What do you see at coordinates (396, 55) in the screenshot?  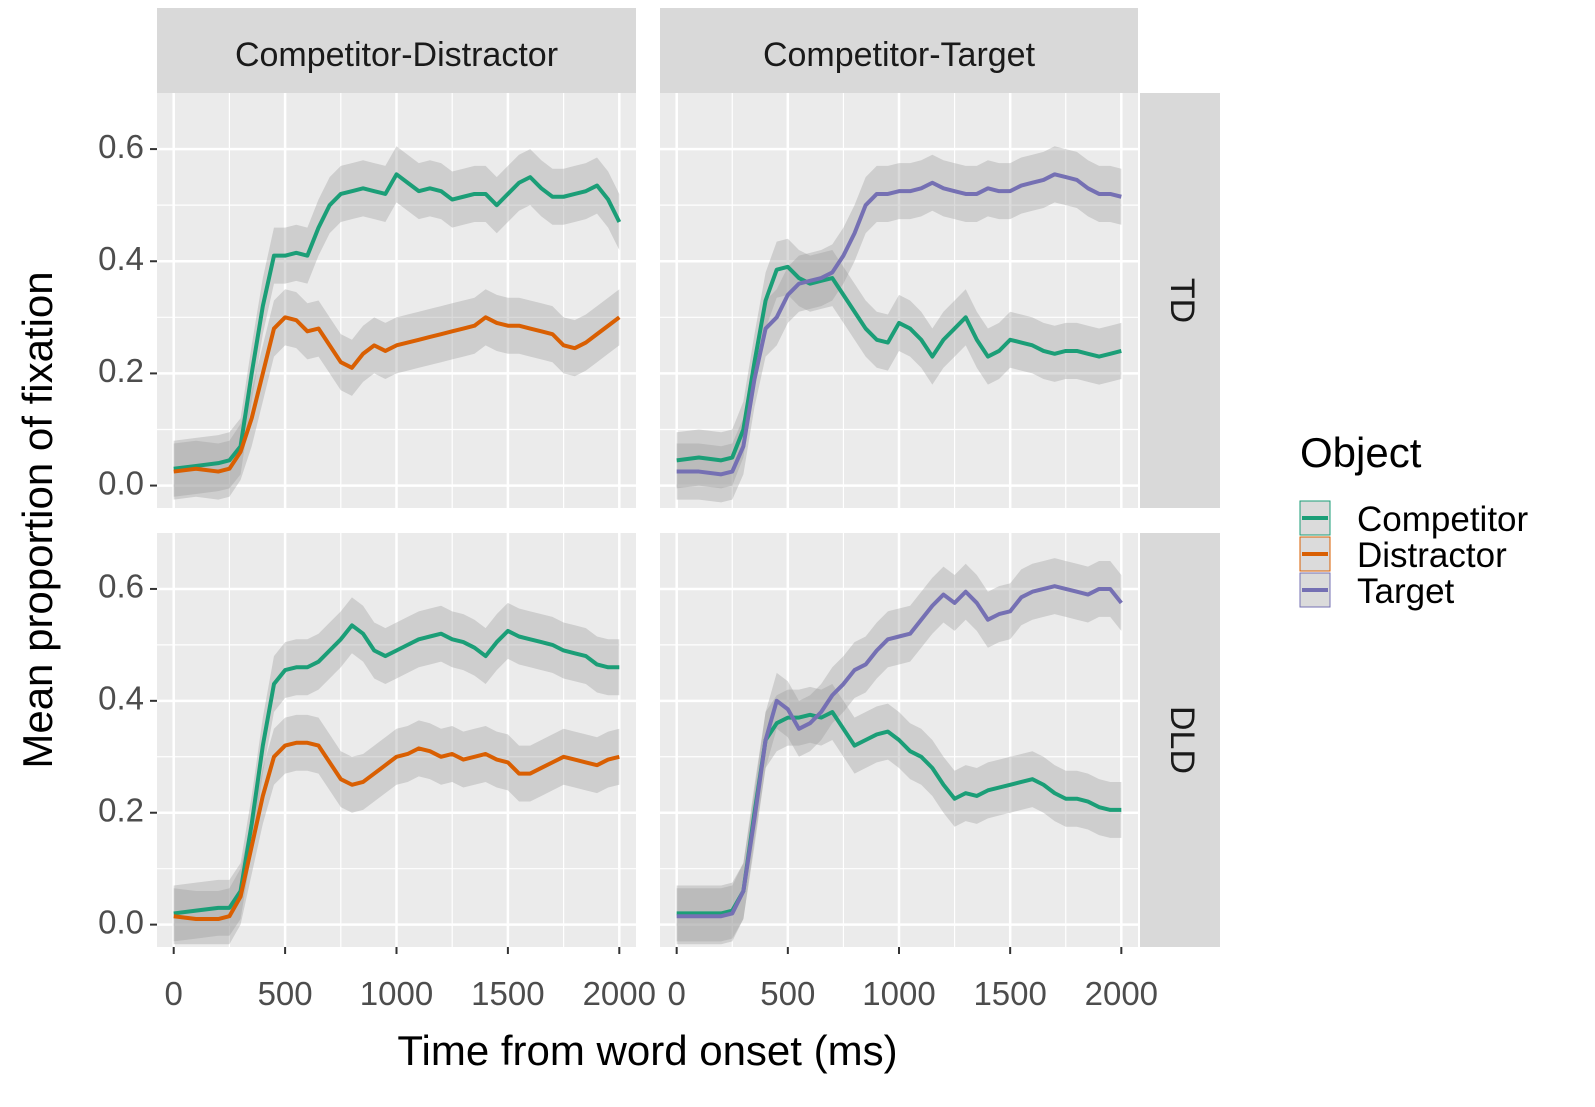 I see `facet-strip-column-label: Competitor-Distractor` at bounding box center [396, 55].